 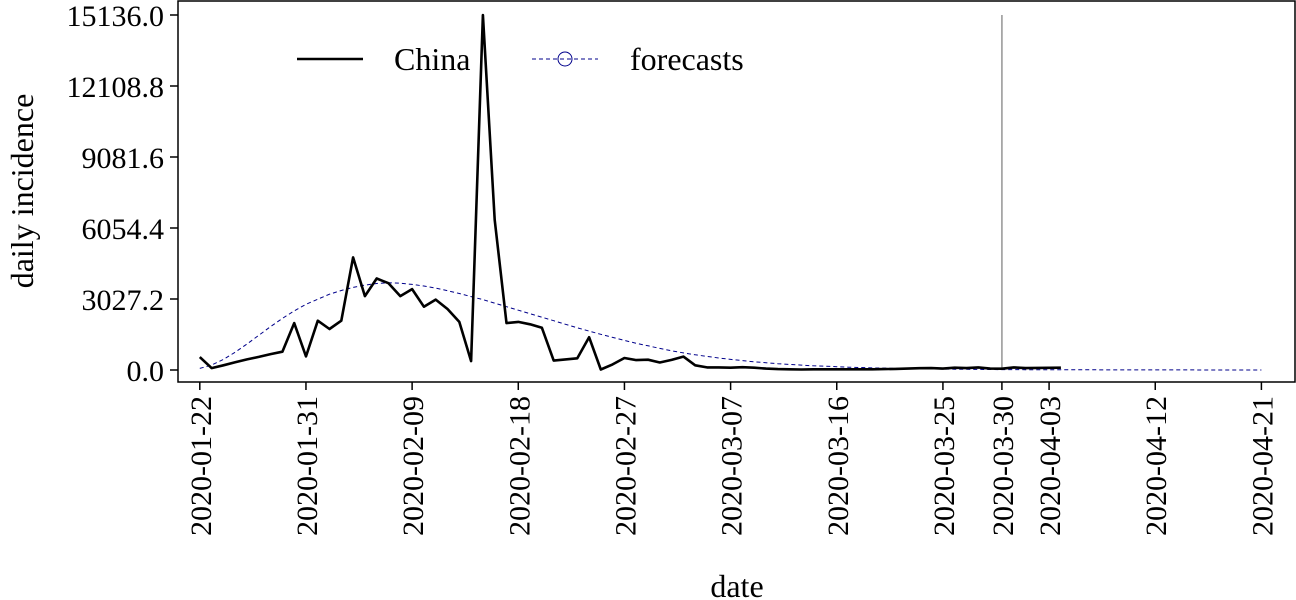 What do you see at coordinates (519, 466) in the screenshot?
I see `x-tick-label: 2020-02-18` at bounding box center [519, 466].